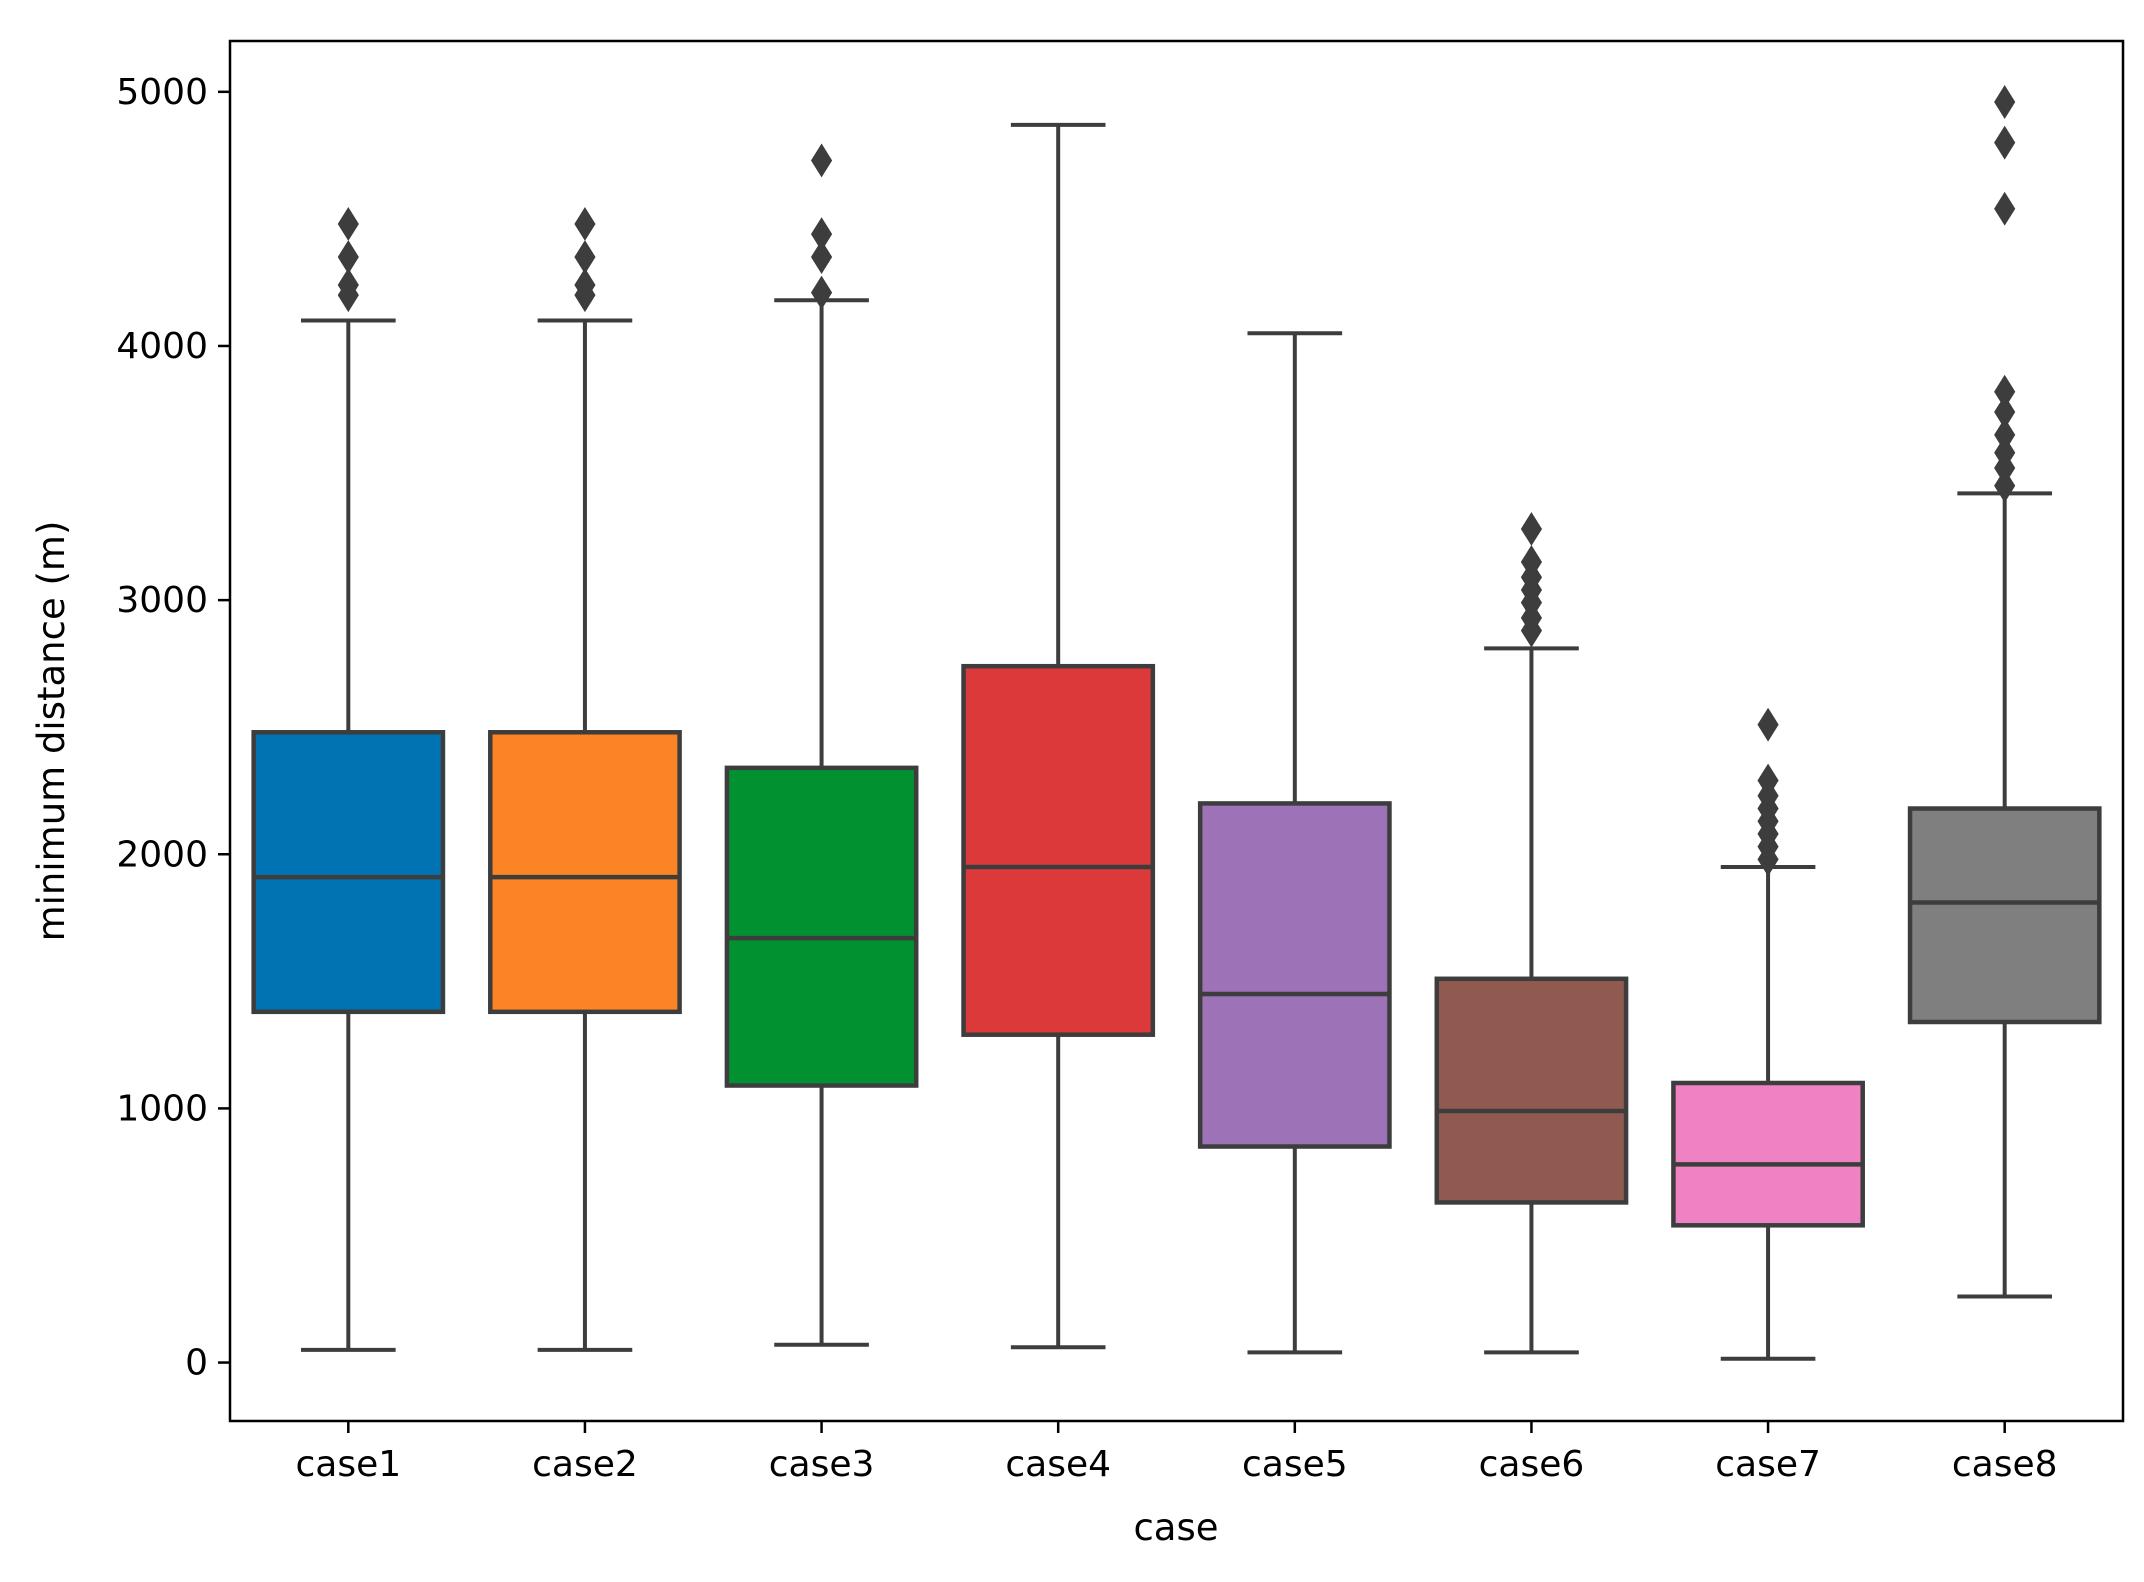  What do you see at coordinates (2005, 1464) in the screenshot?
I see `x-tick-label: case8` at bounding box center [2005, 1464].